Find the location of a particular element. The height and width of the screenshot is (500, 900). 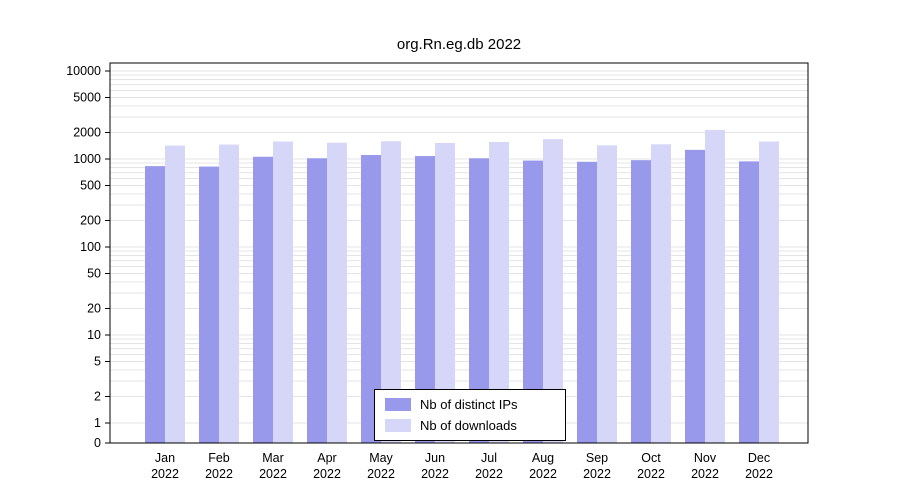

y-tick-label: 500 is located at coordinates (90, 185).